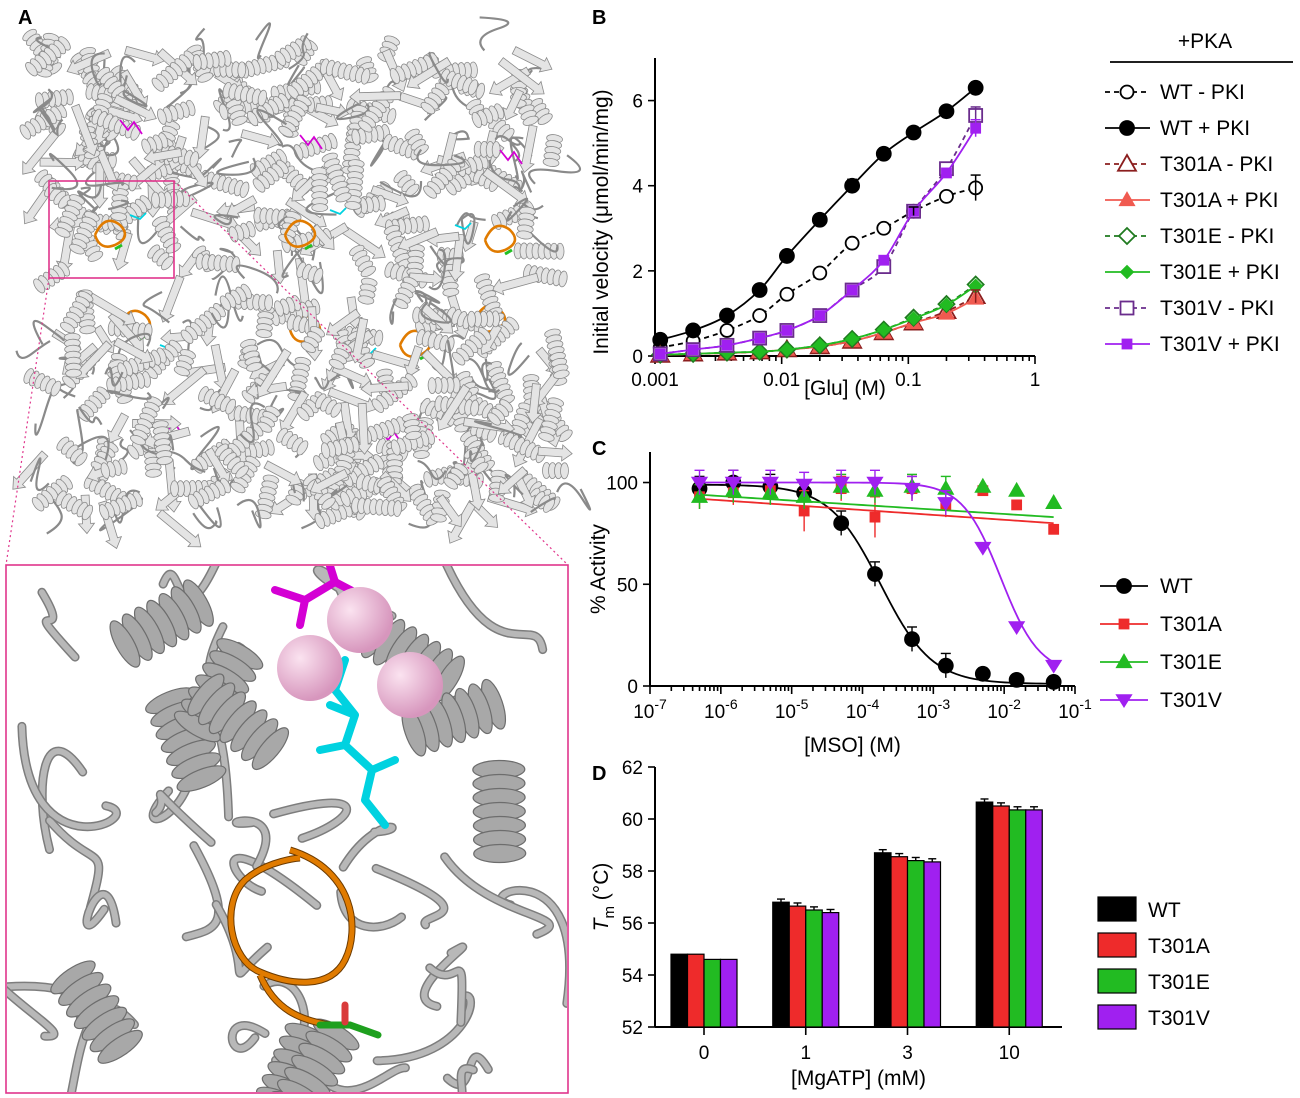 The image size is (1300, 1098). I want to click on c-y-tick-label: 0, so click(632, 687).